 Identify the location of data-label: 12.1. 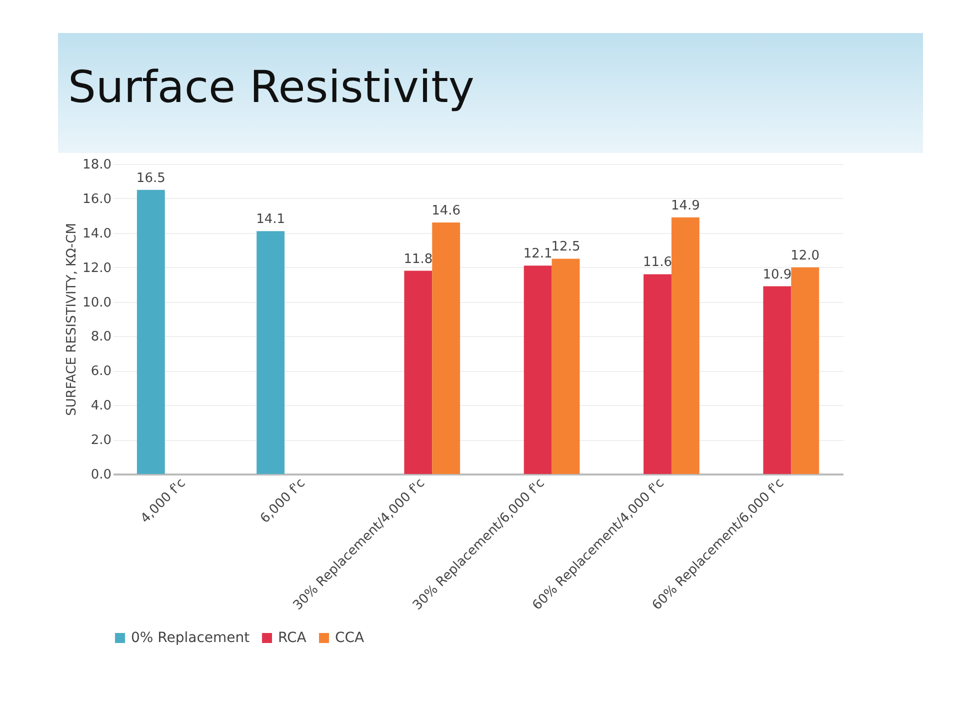
(537, 254).